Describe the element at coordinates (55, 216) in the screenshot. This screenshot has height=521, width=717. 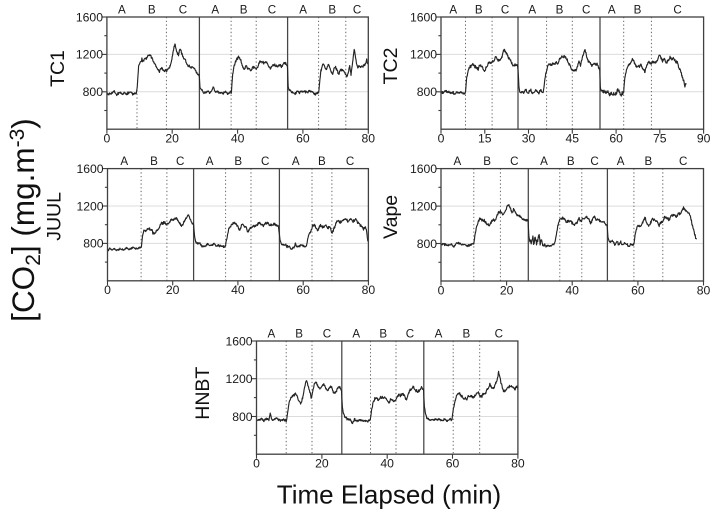
I see `svg-text: JUUL` at that location.